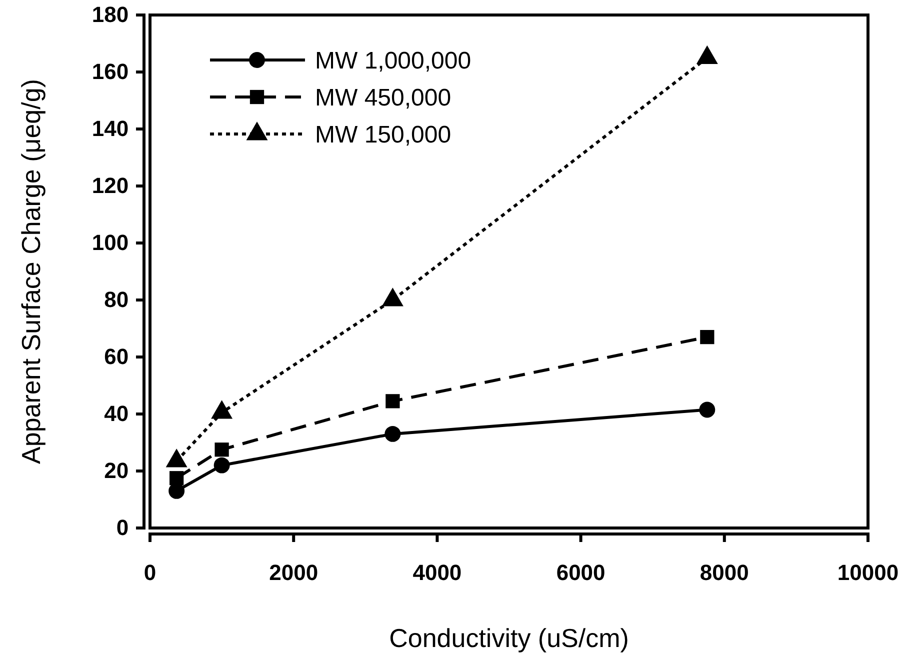  I want to click on y-tick-label: 180, so click(110, 15).